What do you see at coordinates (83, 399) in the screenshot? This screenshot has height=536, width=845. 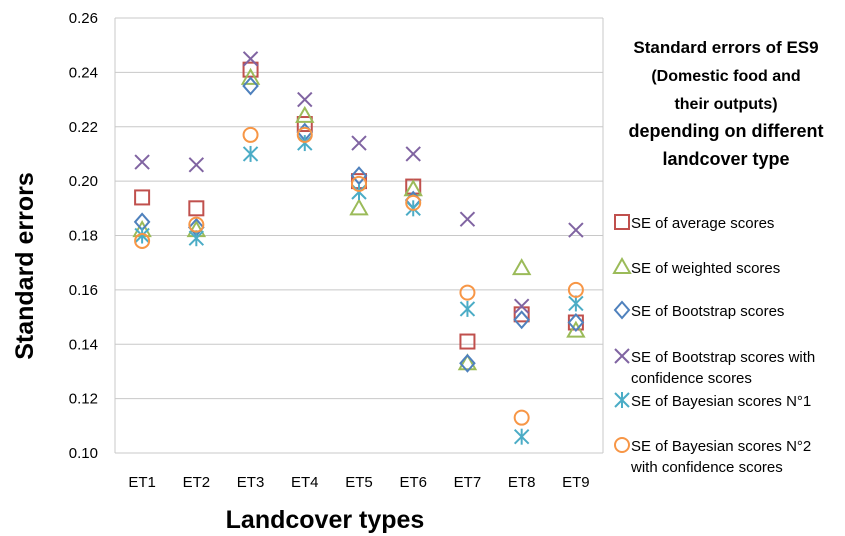 I see `y-tick-label: 0.12` at bounding box center [83, 399].